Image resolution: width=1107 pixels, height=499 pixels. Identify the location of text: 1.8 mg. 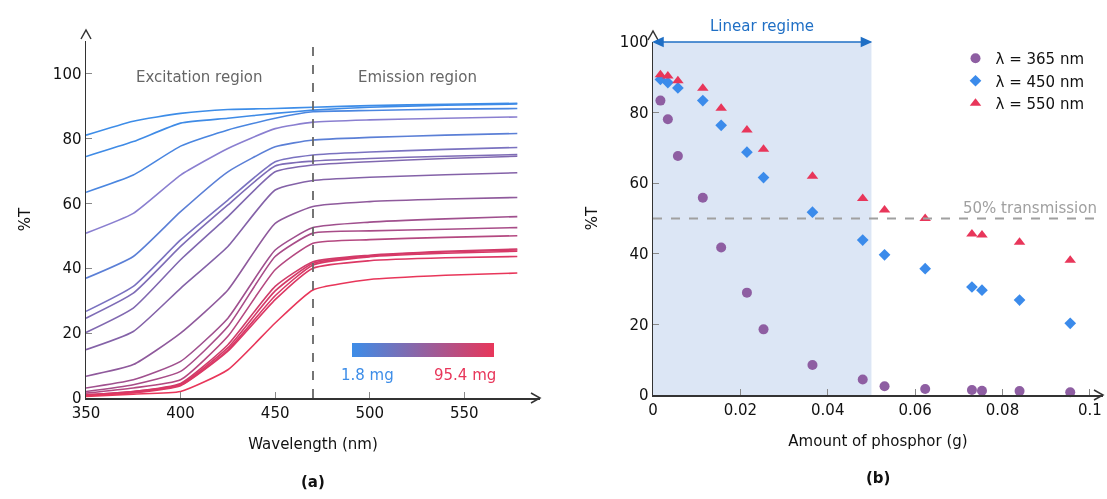
(367, 375).